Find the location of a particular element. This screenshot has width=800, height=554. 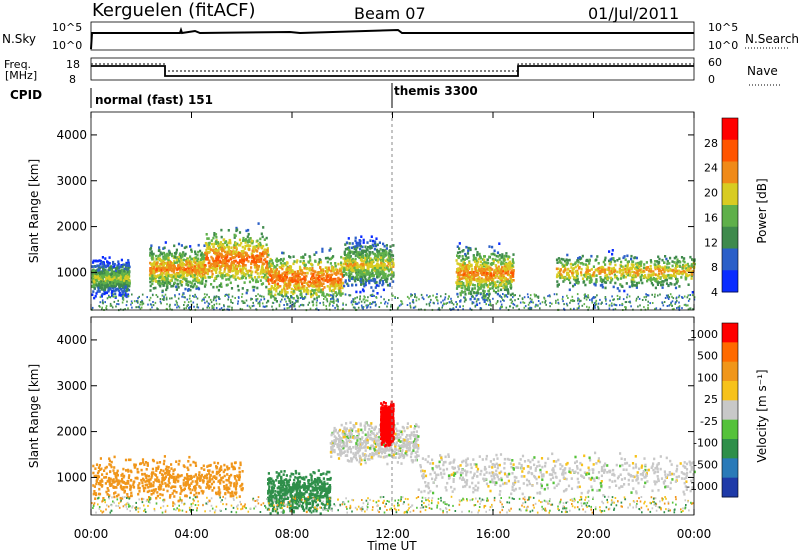

freq-left-tick-top: 18 is located at coordinates (73, 64).